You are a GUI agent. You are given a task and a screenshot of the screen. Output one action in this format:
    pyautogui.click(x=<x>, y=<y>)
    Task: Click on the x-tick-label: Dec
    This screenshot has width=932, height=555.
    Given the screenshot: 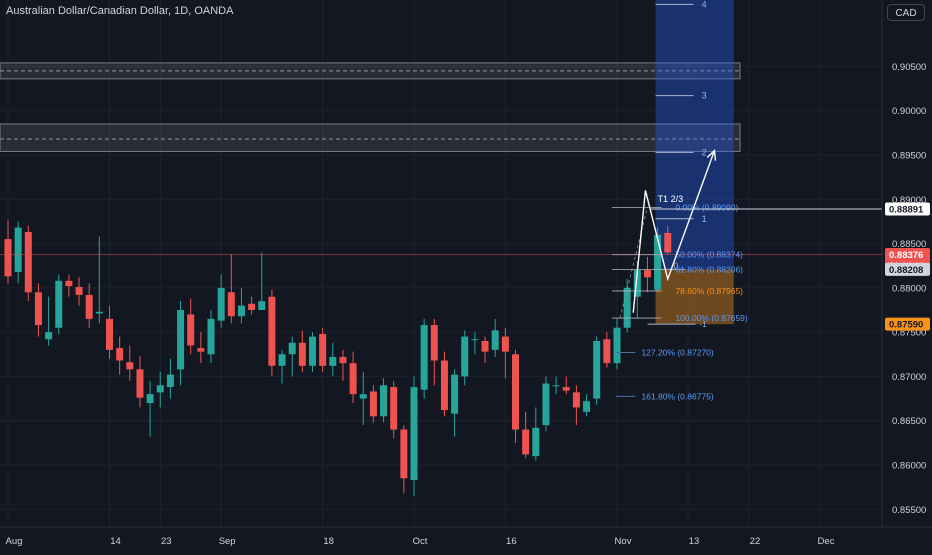 What is the action you would take?
    pyautogui.click(x=826, y=541)
    